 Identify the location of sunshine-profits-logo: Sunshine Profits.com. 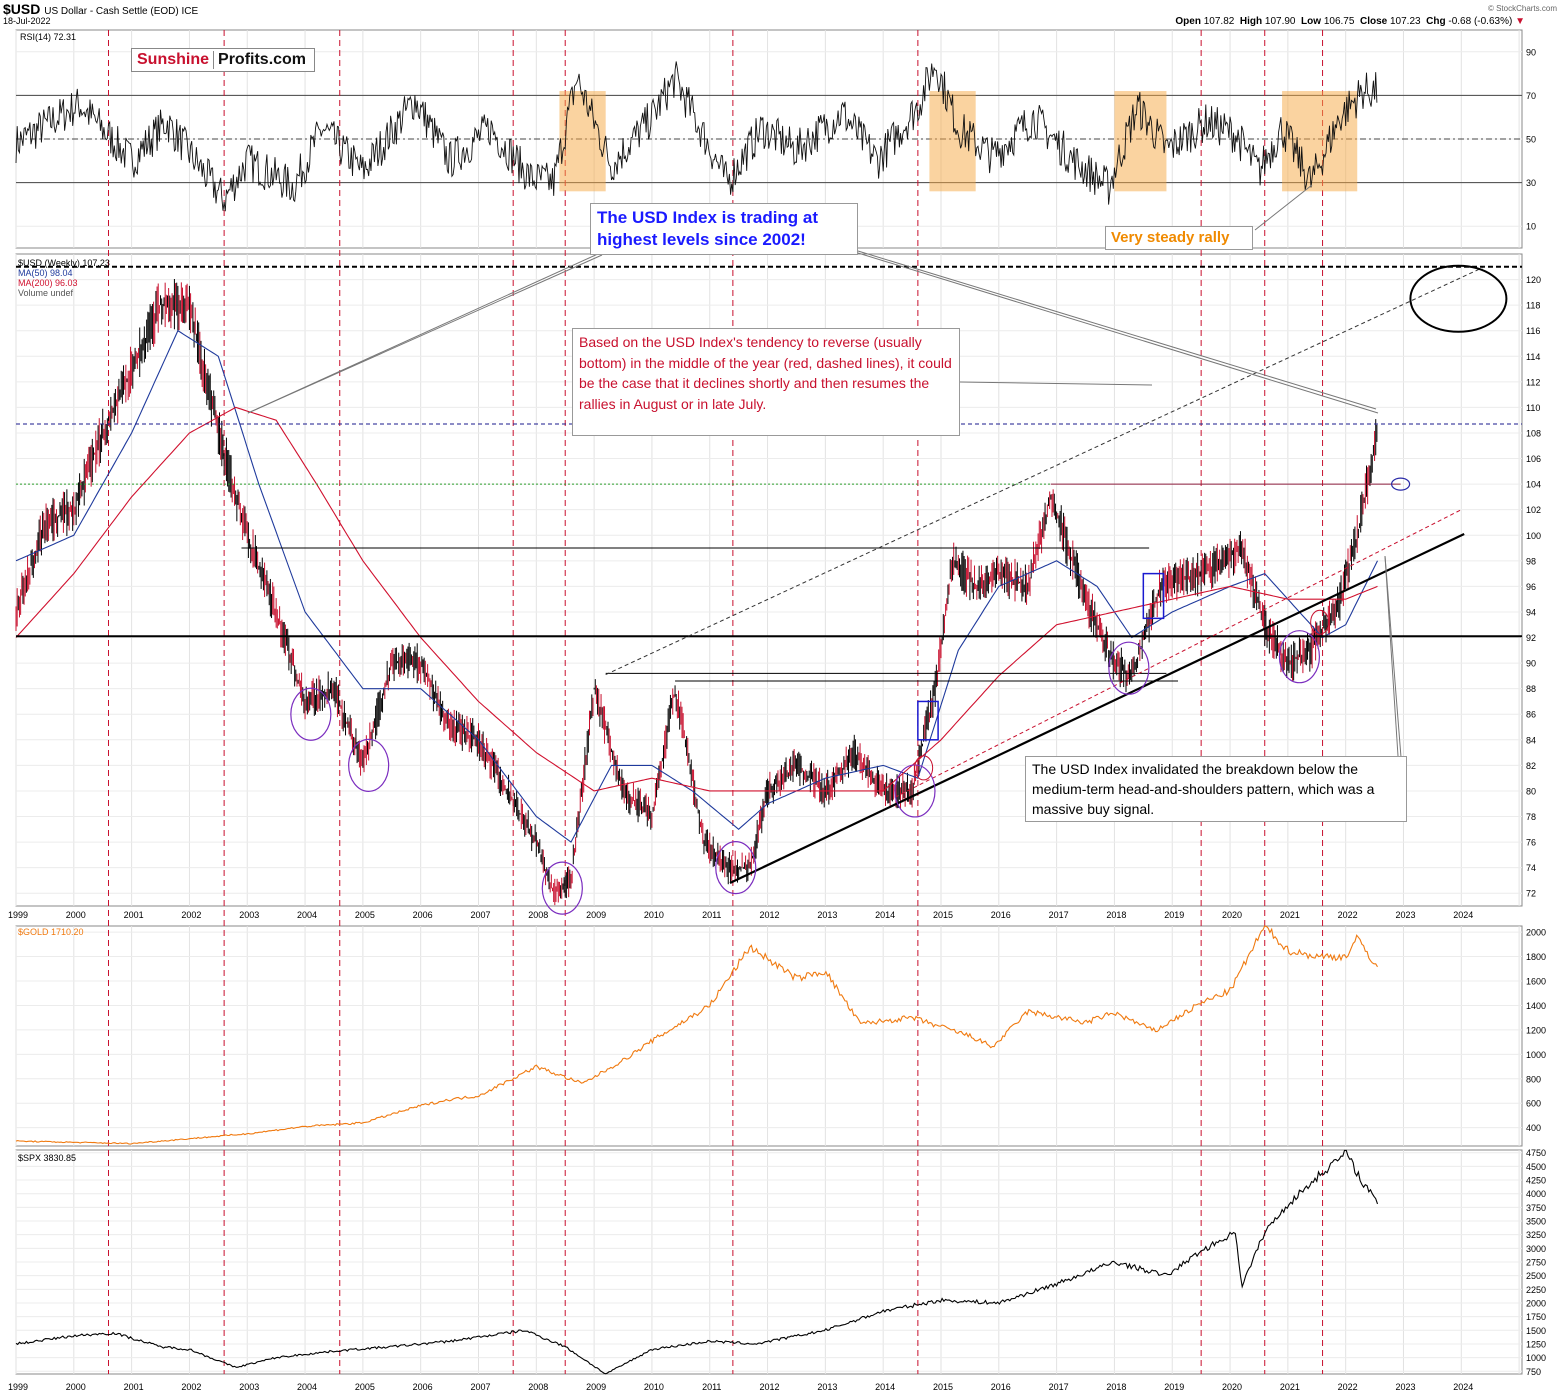
(223, 60).